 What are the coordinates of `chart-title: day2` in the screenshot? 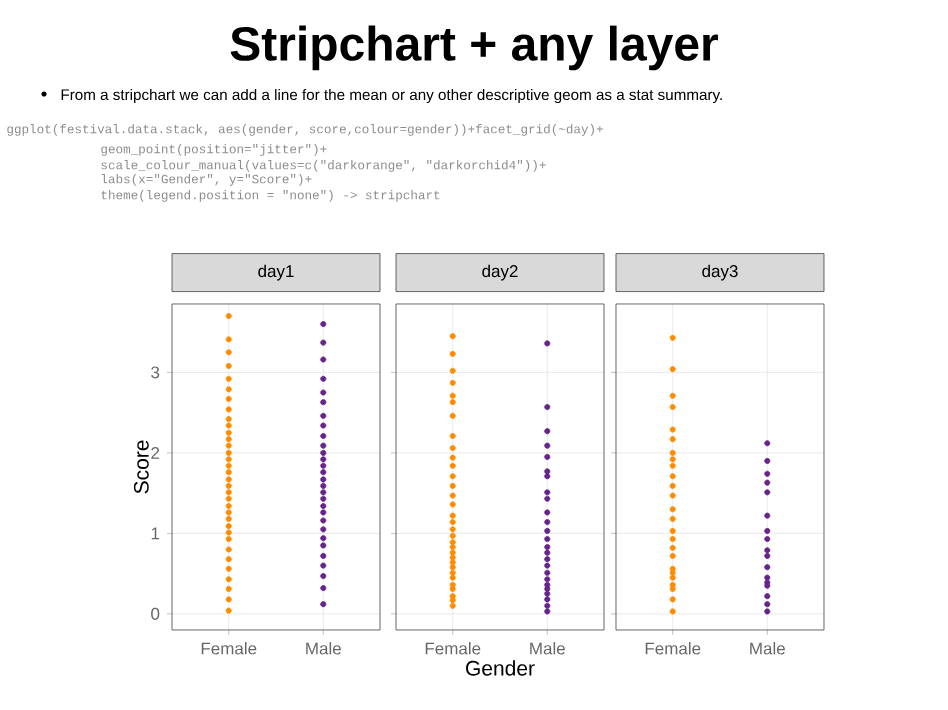 It's located at (500, 272).